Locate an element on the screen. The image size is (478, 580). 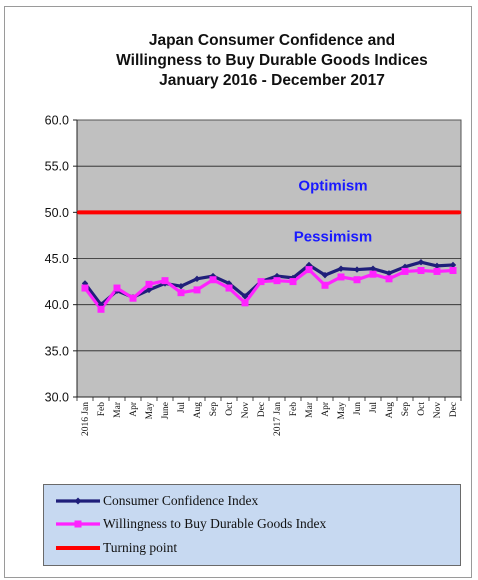
legend-swatch-turning-point is located at coordinates (78, 548).